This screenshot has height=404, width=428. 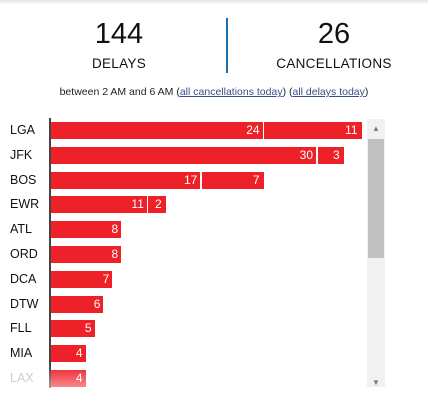 I want to click on subtitle-suffix: ), so click(x=366, y=92).